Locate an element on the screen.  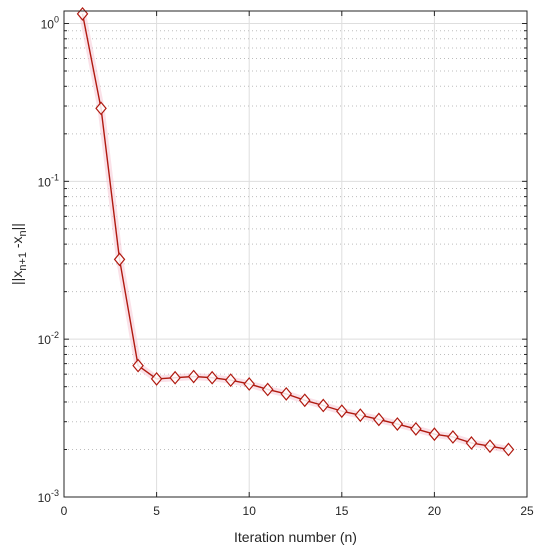
x-tick-label: 20 is located at coordinates (435, 511).